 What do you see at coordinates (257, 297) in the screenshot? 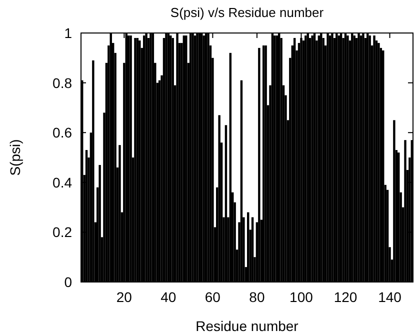
I see `x-tick-label: 80` at bounding box center [257, 297].